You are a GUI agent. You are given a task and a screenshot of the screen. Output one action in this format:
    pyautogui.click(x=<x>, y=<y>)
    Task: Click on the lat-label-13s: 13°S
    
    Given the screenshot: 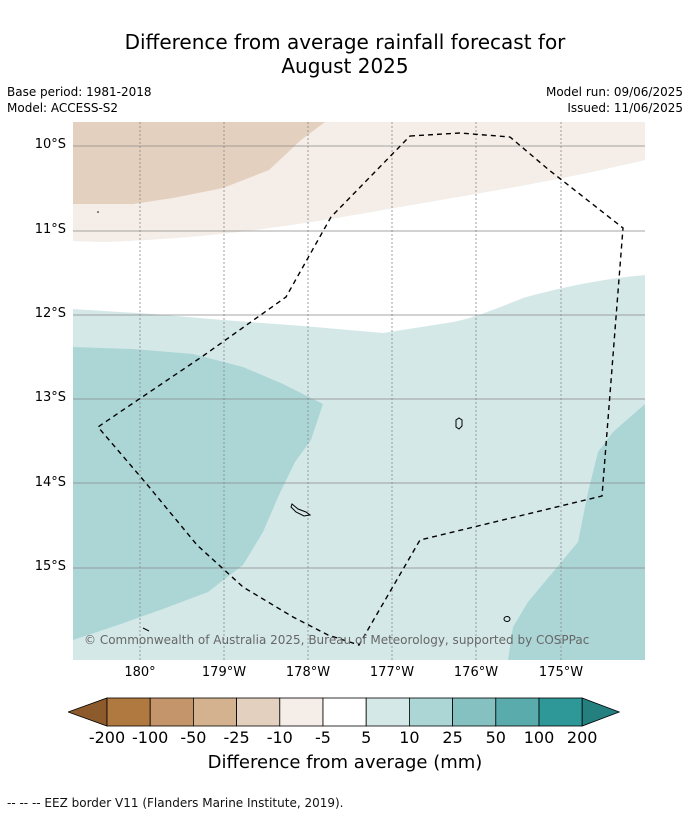 What is the action you would take?
    pyautogui.click(x=50, y=397)
    